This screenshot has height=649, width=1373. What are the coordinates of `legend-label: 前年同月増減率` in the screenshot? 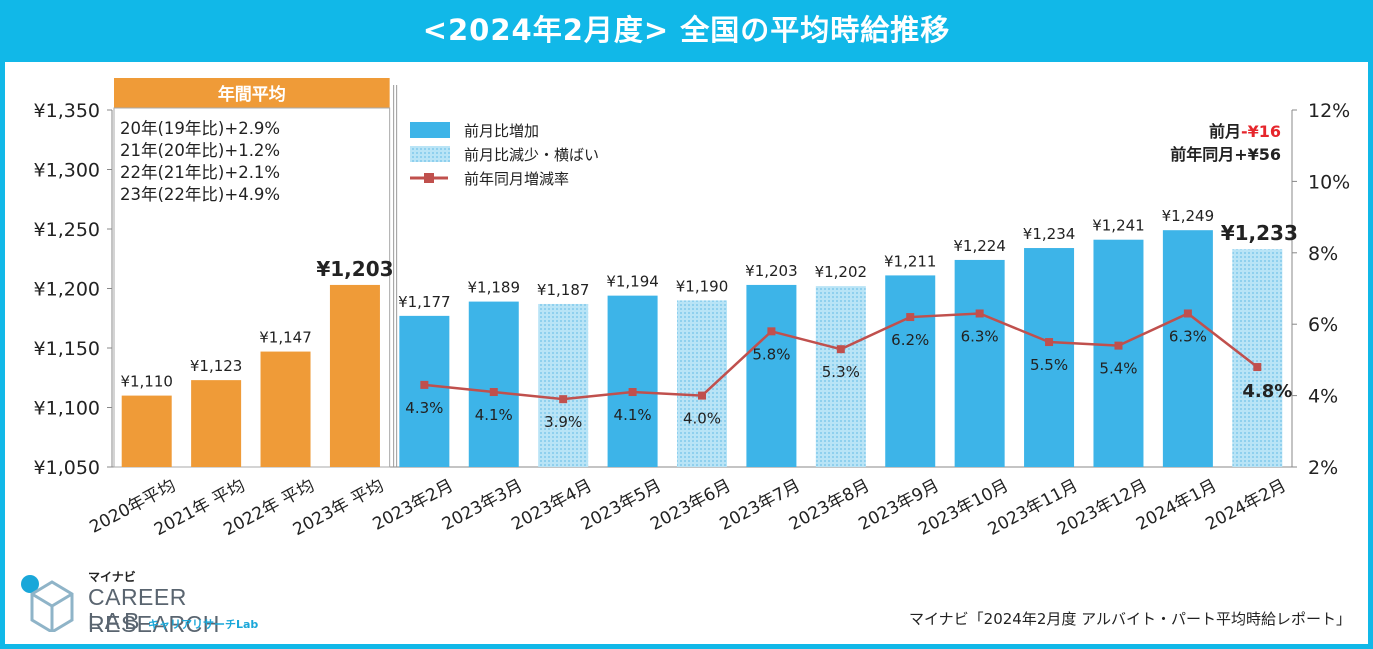 It's located at (516, 179).